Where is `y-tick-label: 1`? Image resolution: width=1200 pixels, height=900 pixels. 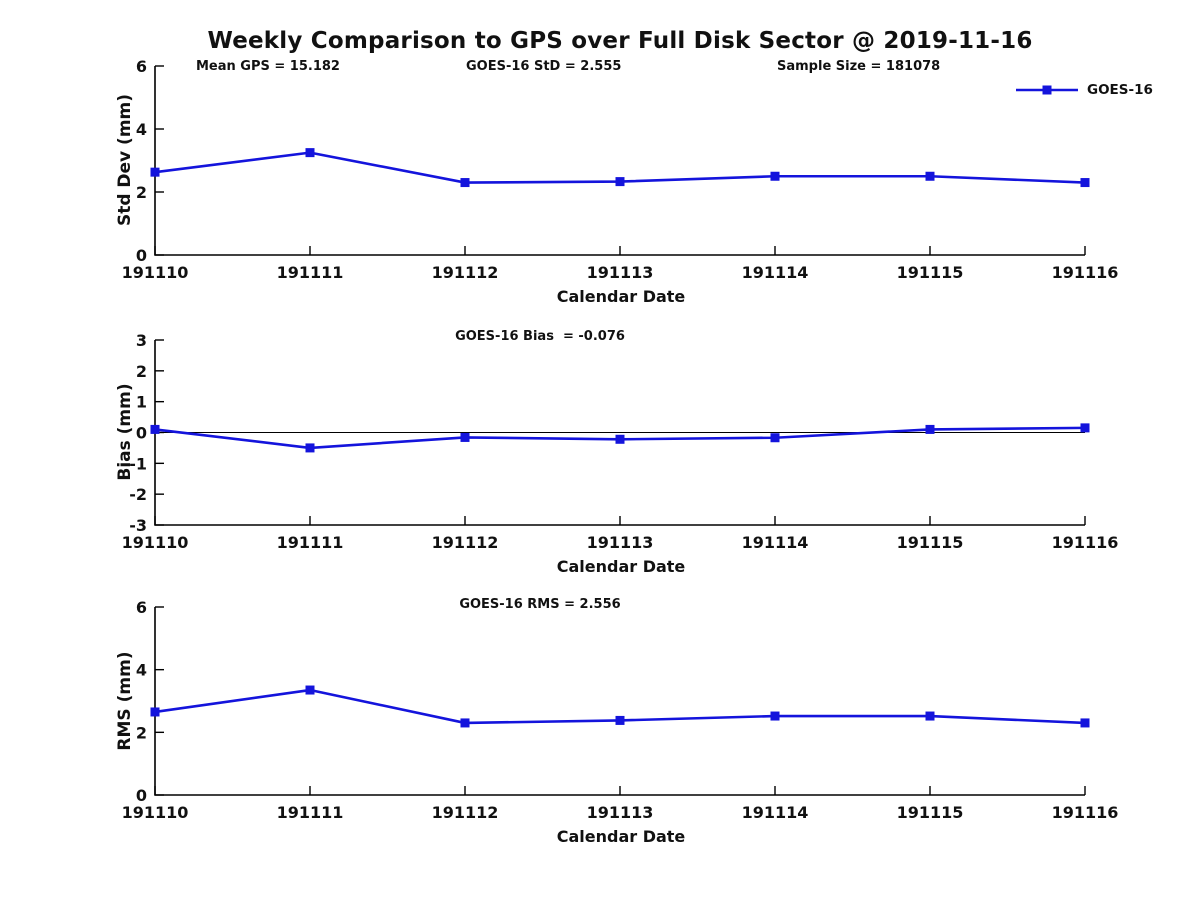
y-tick-label: 1 is located at coordinates (141, 402).